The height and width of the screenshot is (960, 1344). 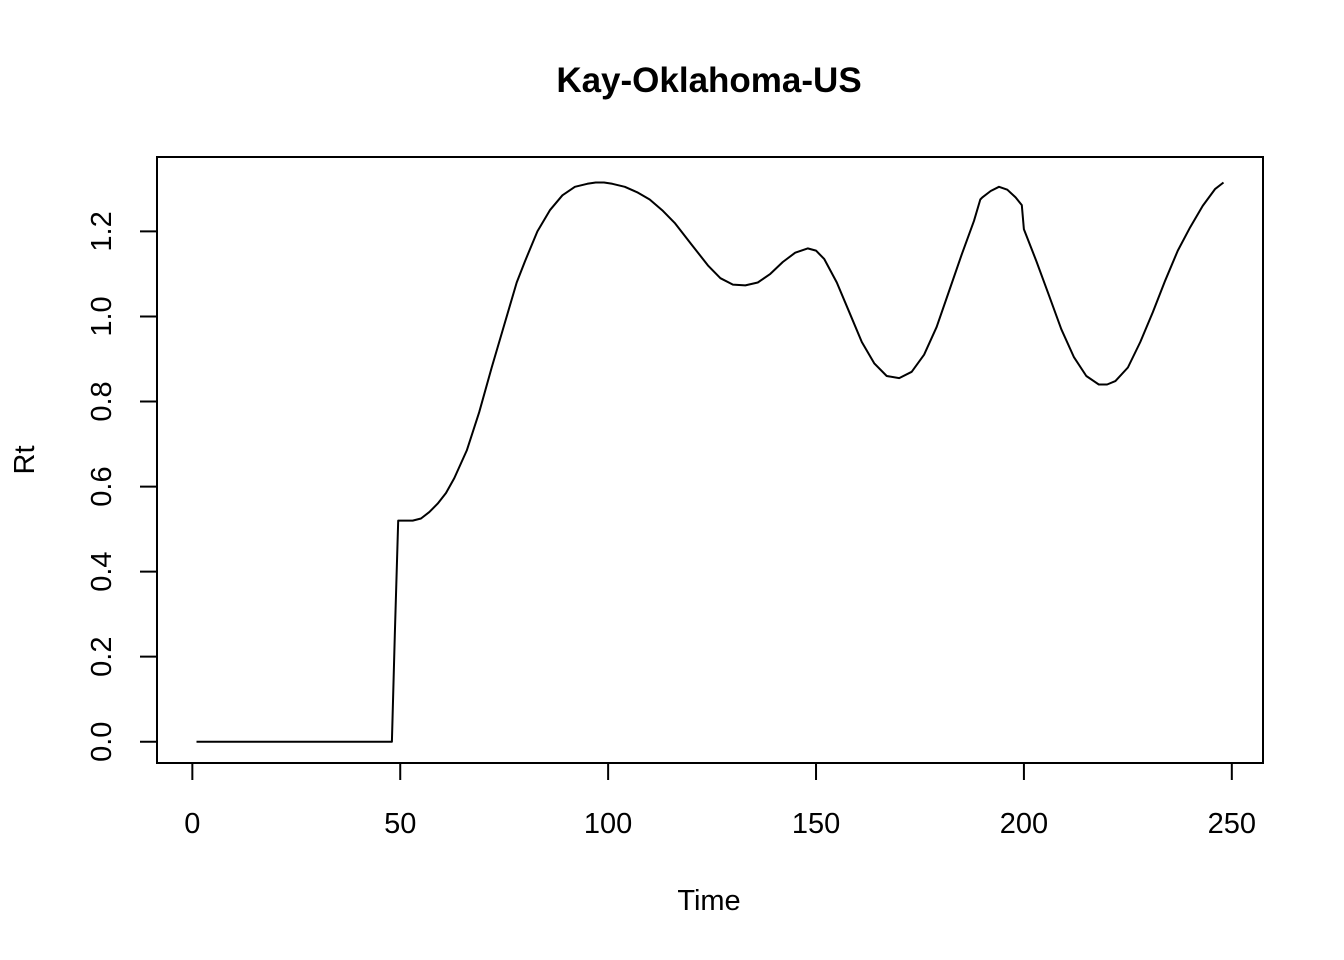 I want to click on x-tick-label: 150, so click(x=816, y=824).